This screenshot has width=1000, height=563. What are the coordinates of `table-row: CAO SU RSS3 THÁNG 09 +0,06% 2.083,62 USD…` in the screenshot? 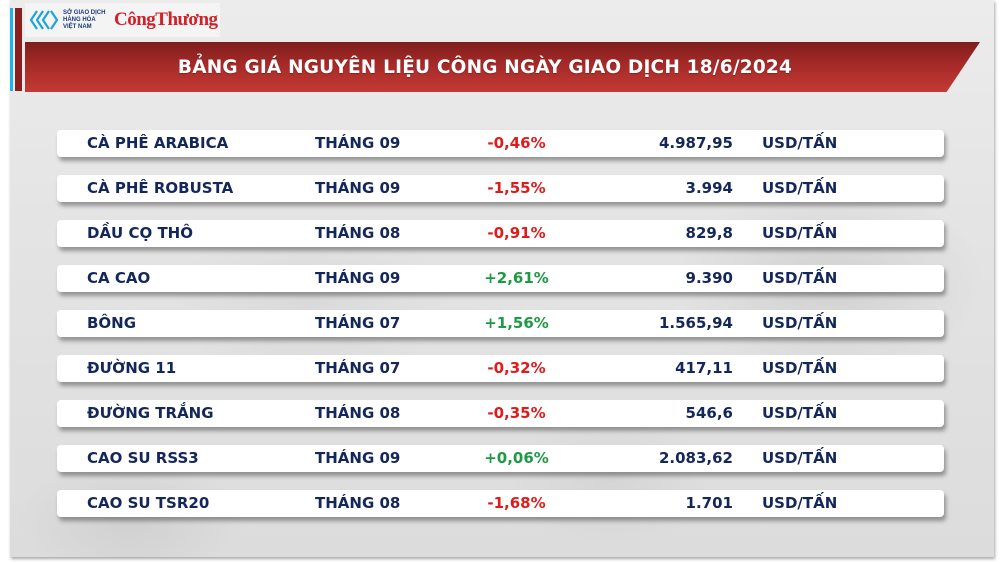 It's located at (500, 458).